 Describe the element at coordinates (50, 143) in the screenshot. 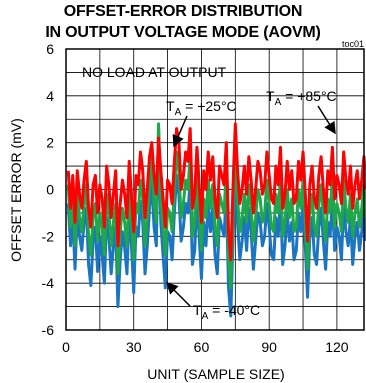

I see `y-tick-label: 2` at that location.